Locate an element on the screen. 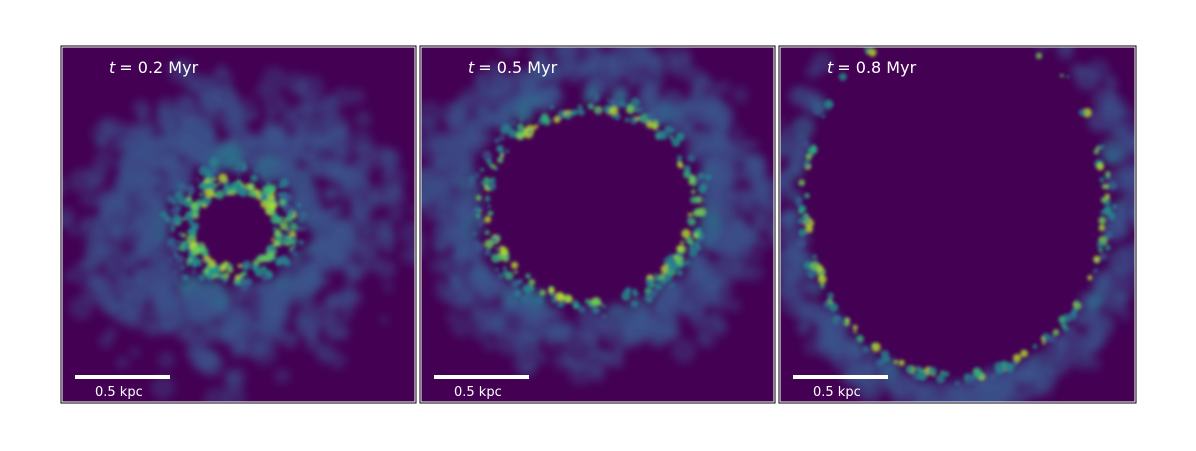 Image resolution: width=1196 pixels, height=451 pixels. time-value: = 0.8 Myr is located at coordinates (876, 67).